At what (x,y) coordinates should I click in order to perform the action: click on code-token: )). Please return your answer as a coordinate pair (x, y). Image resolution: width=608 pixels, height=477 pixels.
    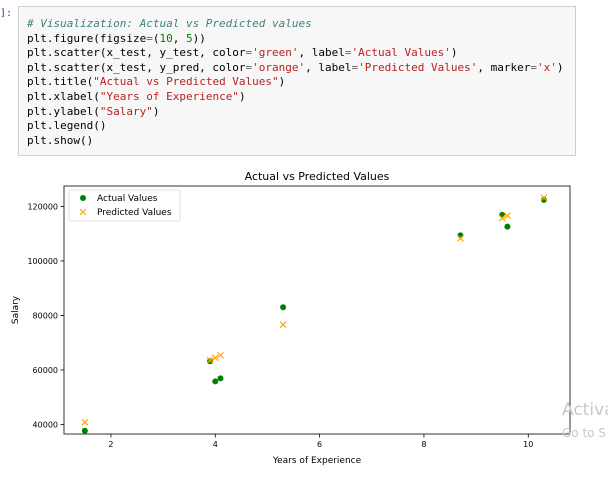
    Looking at the image, I should click on (199, 38).